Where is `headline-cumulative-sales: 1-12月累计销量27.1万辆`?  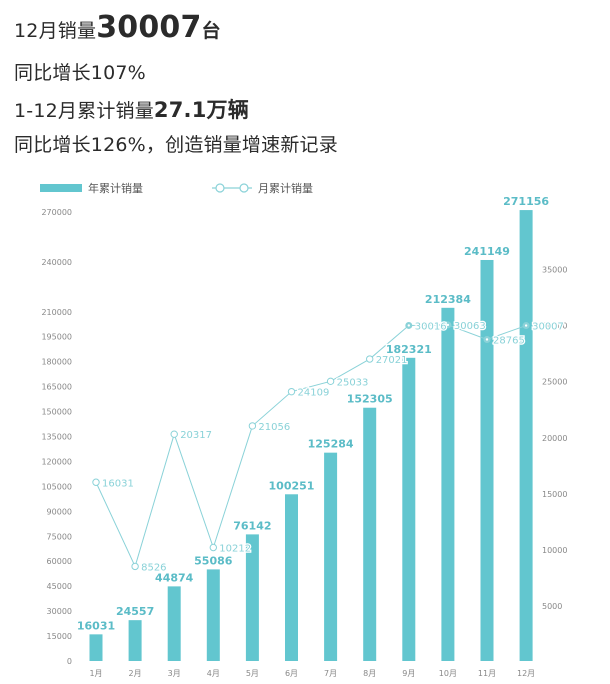
headline-cumulative-sales: 1-12月累计销量27.1万辆 is located at coordinates (131, 109).